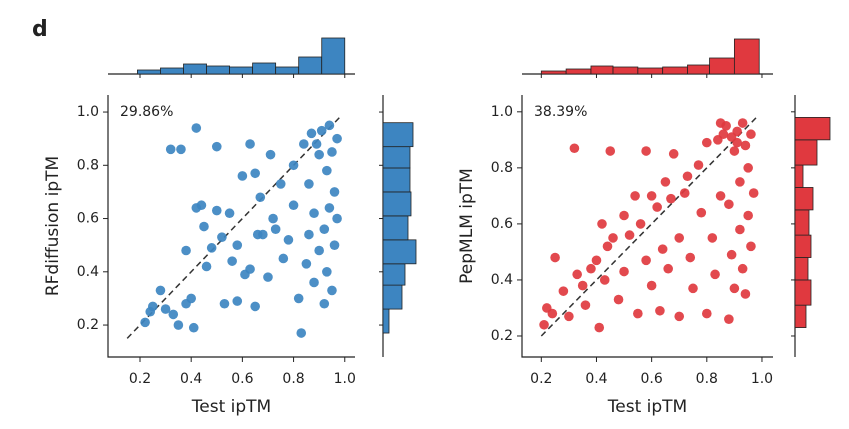  I want to click on y-tick-label: 0.6, so click(88, 219).